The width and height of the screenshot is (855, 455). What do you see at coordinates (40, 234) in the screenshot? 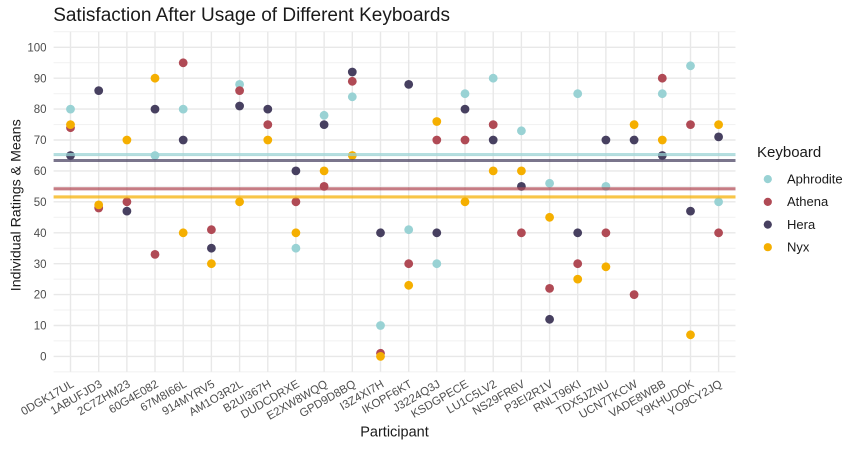
I see `svg-text: 40` at bounding box center [40, 234].